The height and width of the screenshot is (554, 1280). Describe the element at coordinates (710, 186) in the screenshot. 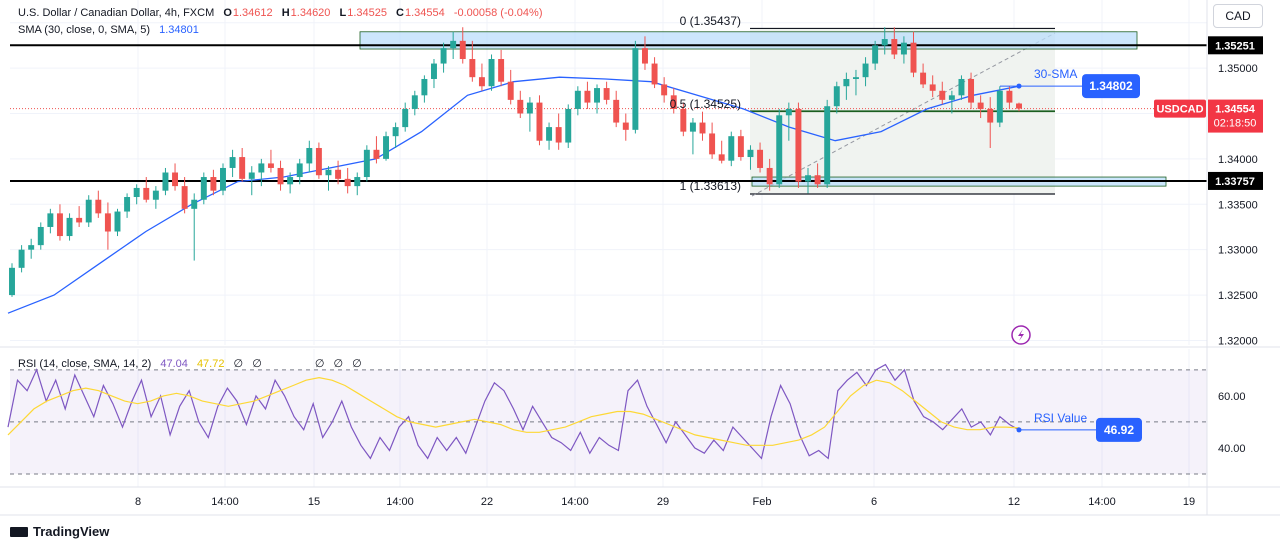

I see `fib-1-label: 1 (1.33613)` at that location.